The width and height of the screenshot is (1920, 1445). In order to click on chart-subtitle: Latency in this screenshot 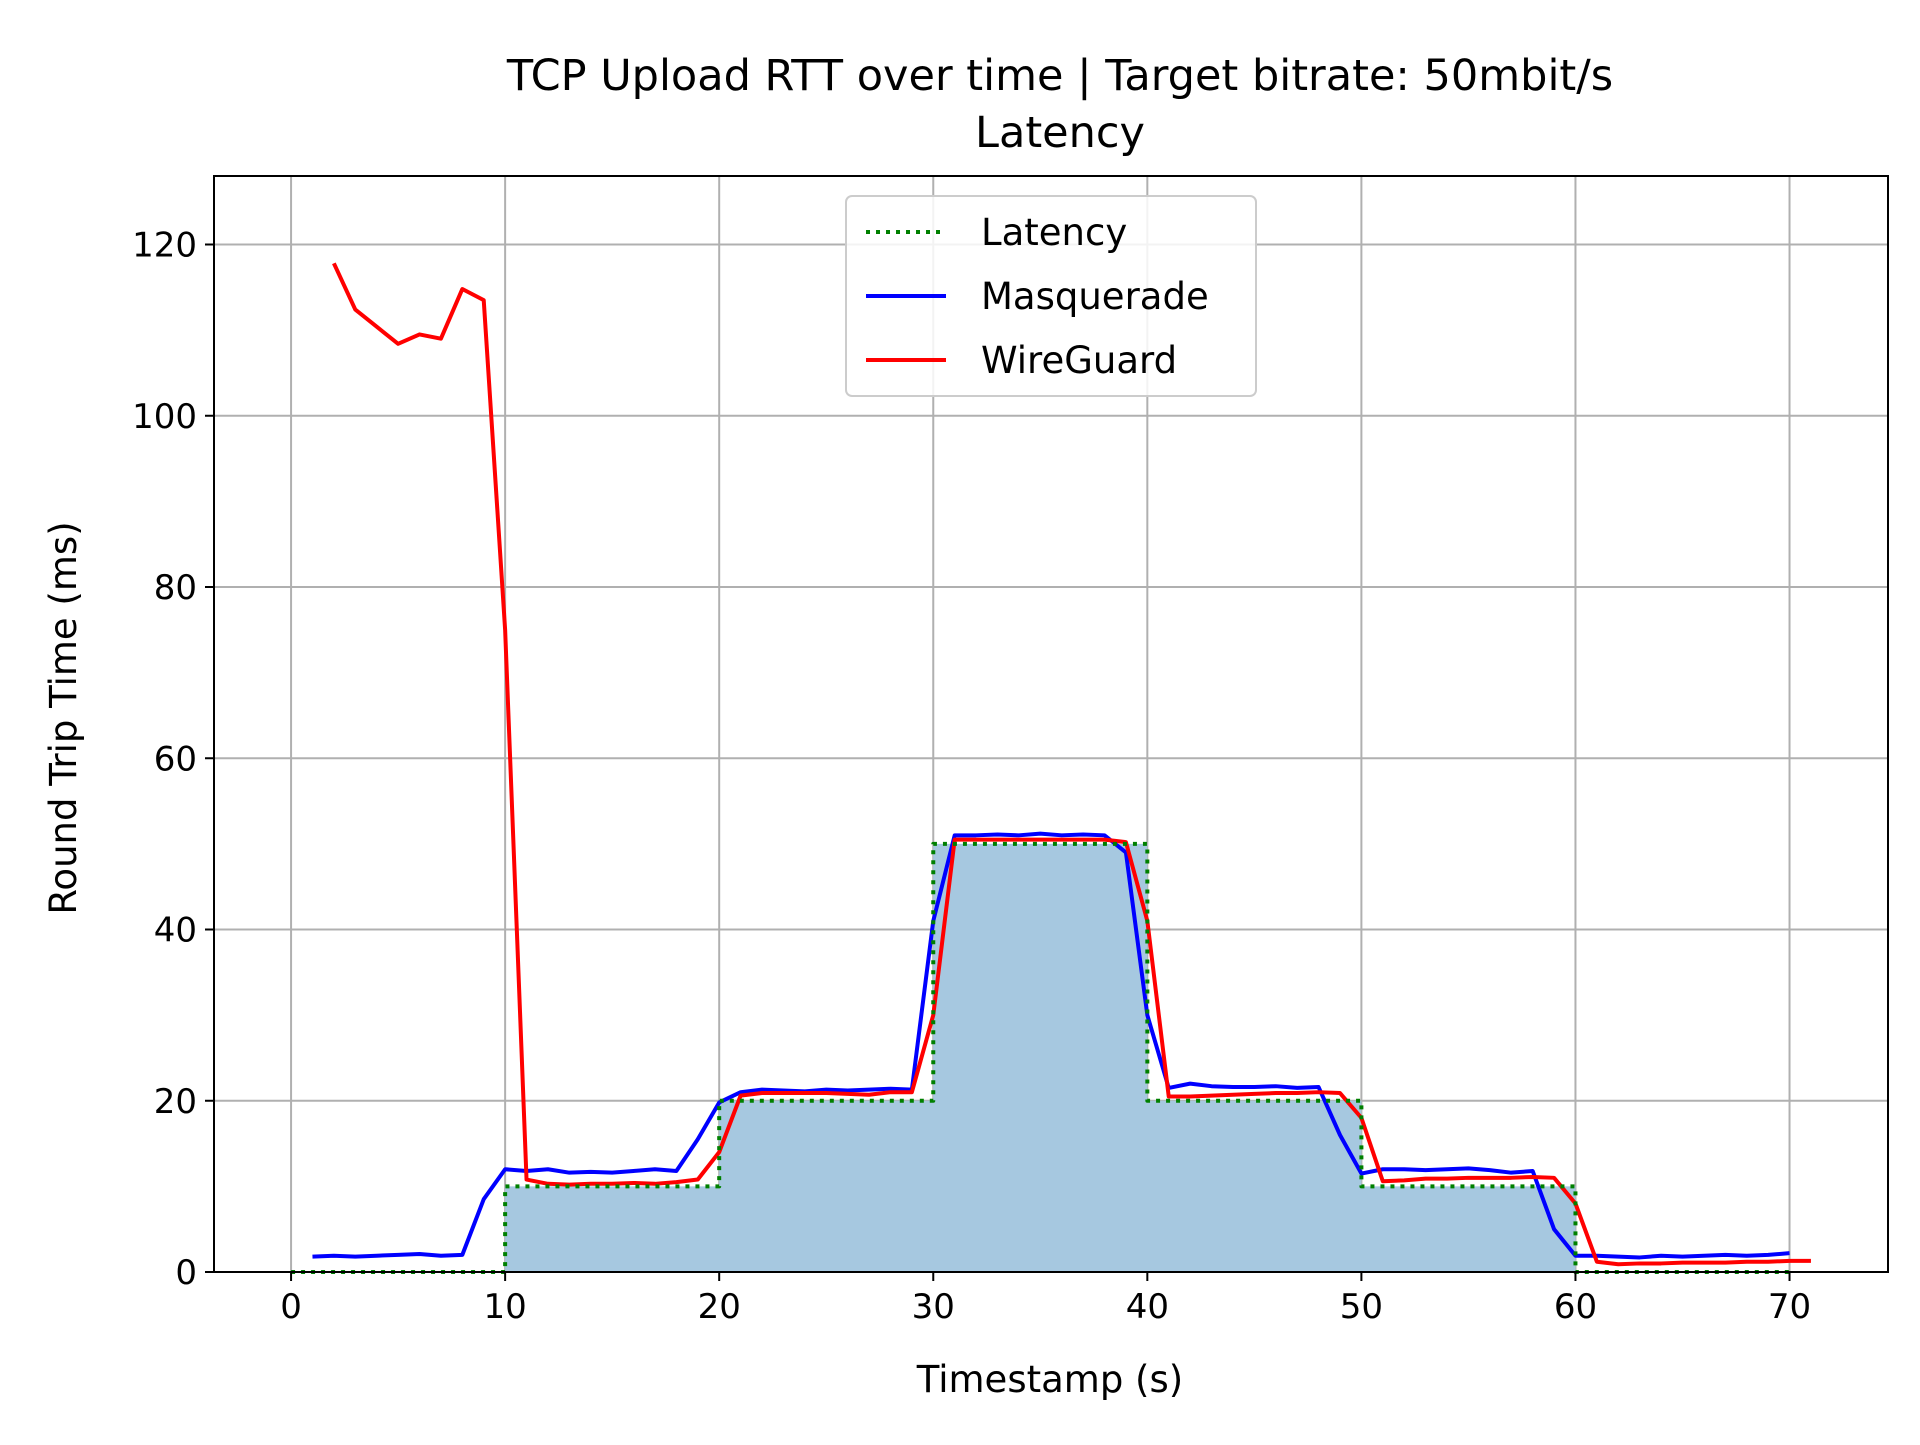, I will do `click(1060, 133)`.